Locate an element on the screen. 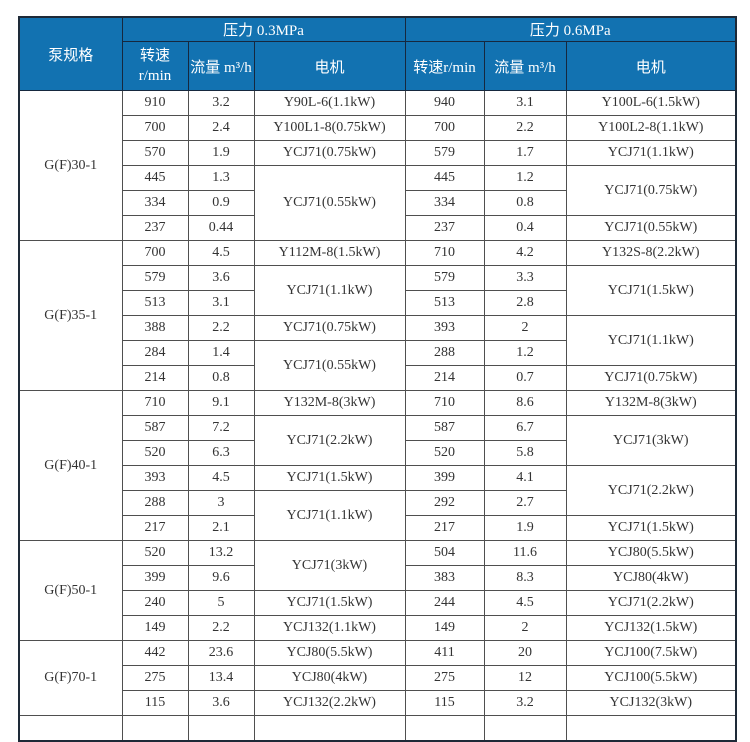 This screenshot has height=742, width=750. speed-03-cell: 115 is located at coordinates (155, 703).